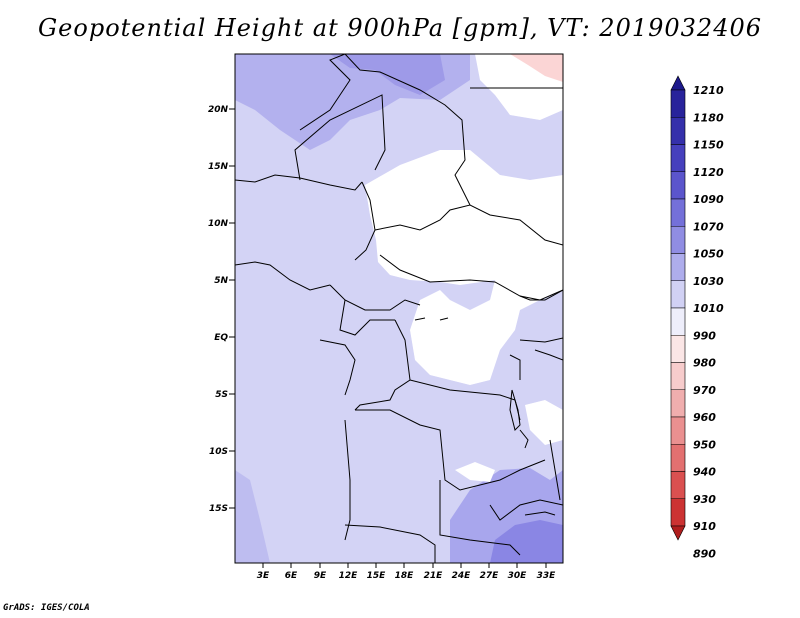  Describe the element at coordinates (291, 576) in the screenshot. I see `lon-label: 6E` at that location.